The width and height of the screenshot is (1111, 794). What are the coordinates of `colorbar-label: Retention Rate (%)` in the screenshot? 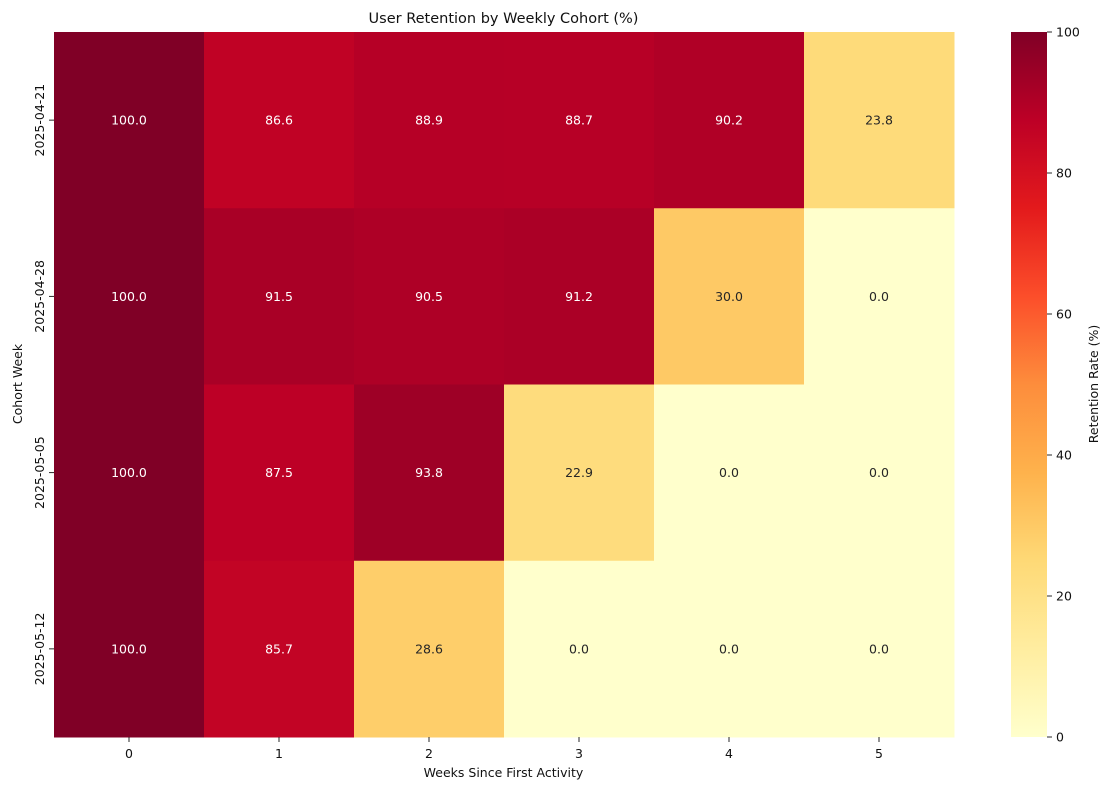 It's located at (1093, 384).